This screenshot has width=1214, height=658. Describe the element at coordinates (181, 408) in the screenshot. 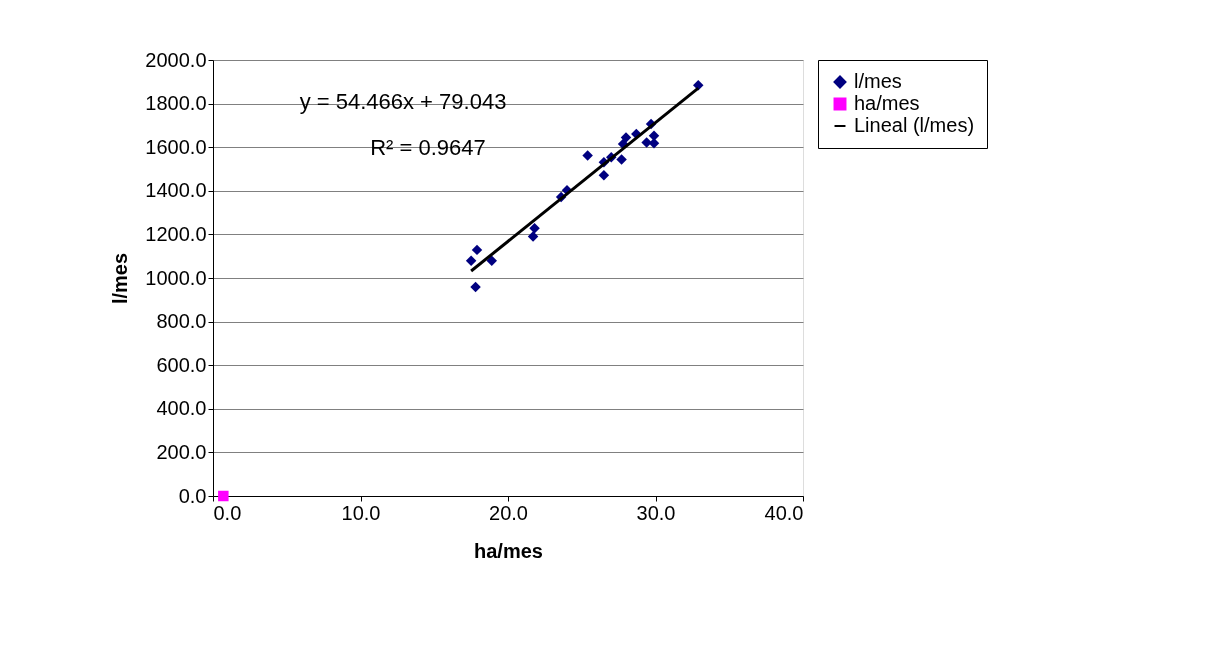

I see `y-tick-label: 400.0` at that location.